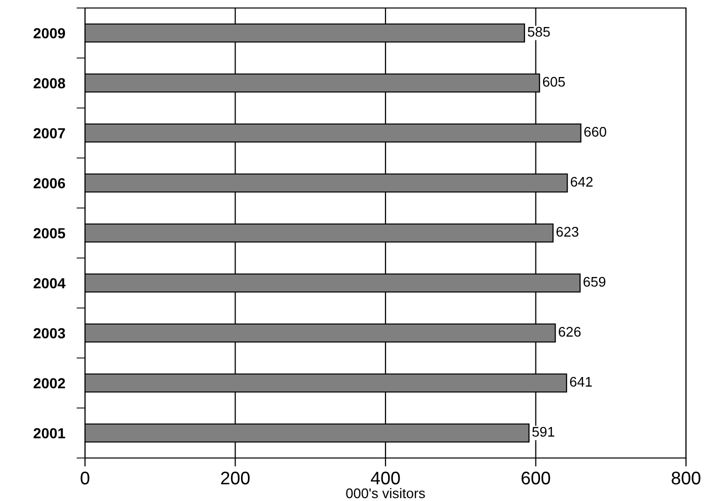 The height and width of the screenshot is (501, 712). I want to click on y-tick-label: 2007, so click(49, 133).